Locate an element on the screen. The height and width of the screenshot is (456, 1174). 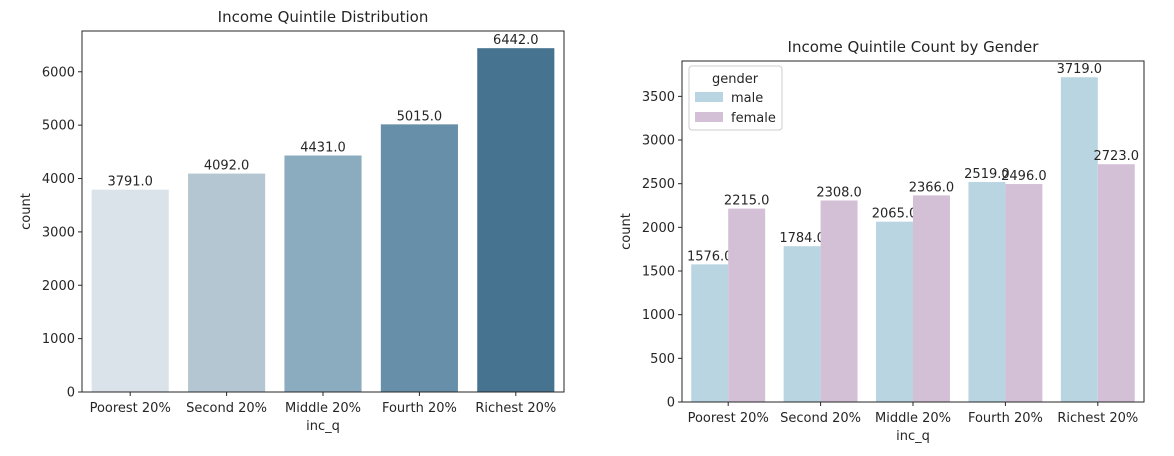
y-tick-label: 6000 is located at coordinates (58, 72).